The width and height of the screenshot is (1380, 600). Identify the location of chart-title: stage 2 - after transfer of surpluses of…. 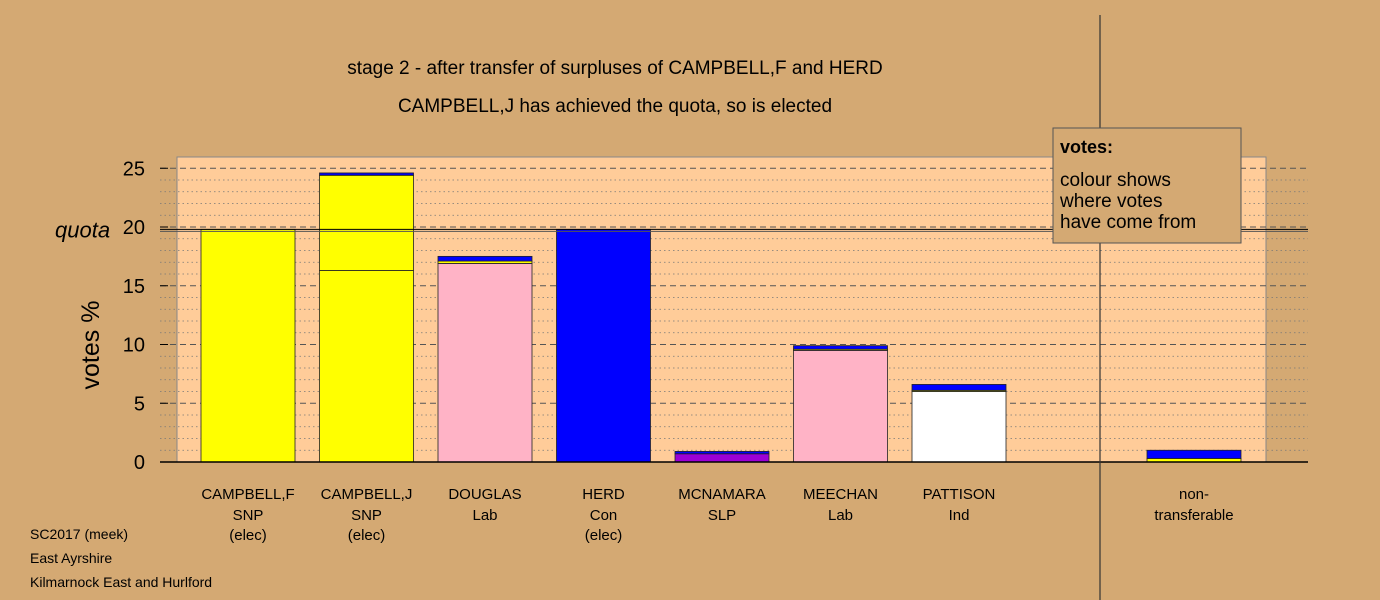
(614, 68).